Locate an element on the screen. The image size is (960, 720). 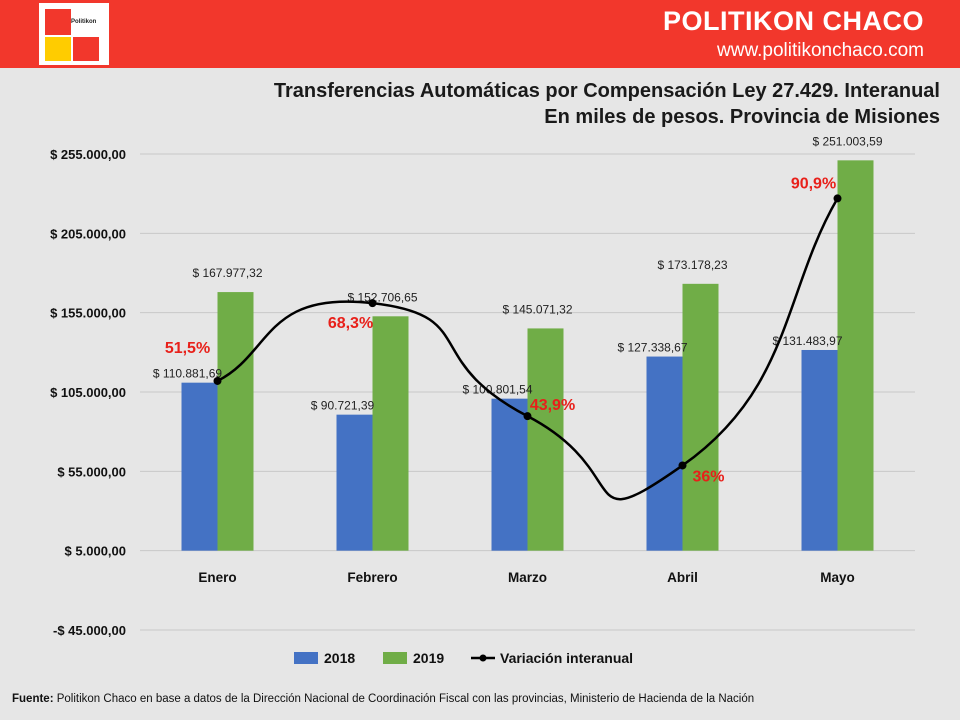
legend-label-2018: 2018 is located at coordinates (339, 658).